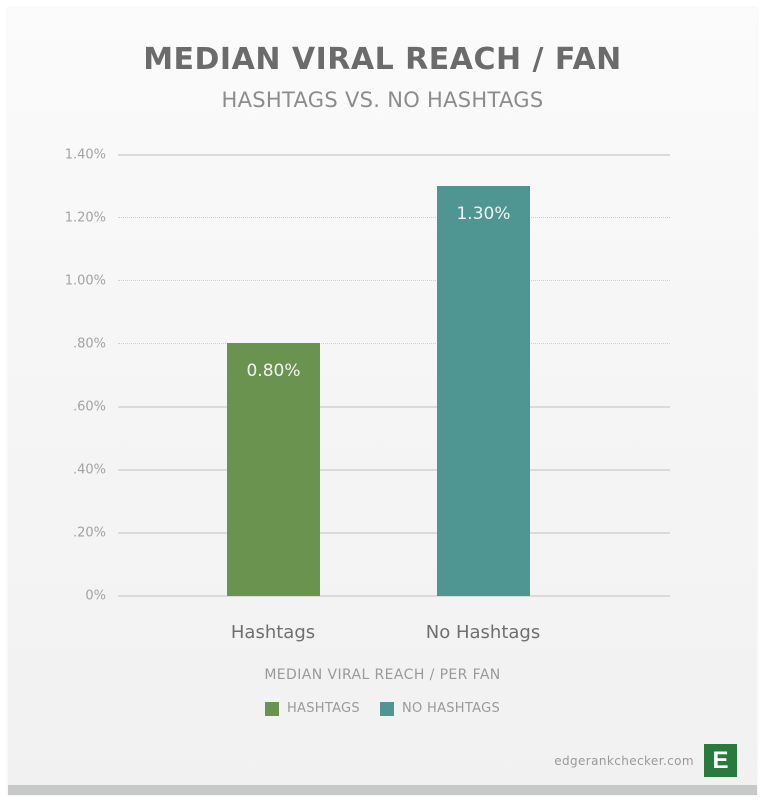 The image size is (768, 808). What do you see at coordinates (85, 281) in the screenshot?
I see `y-tick: 1.00%` at bounding box center [85, 281].